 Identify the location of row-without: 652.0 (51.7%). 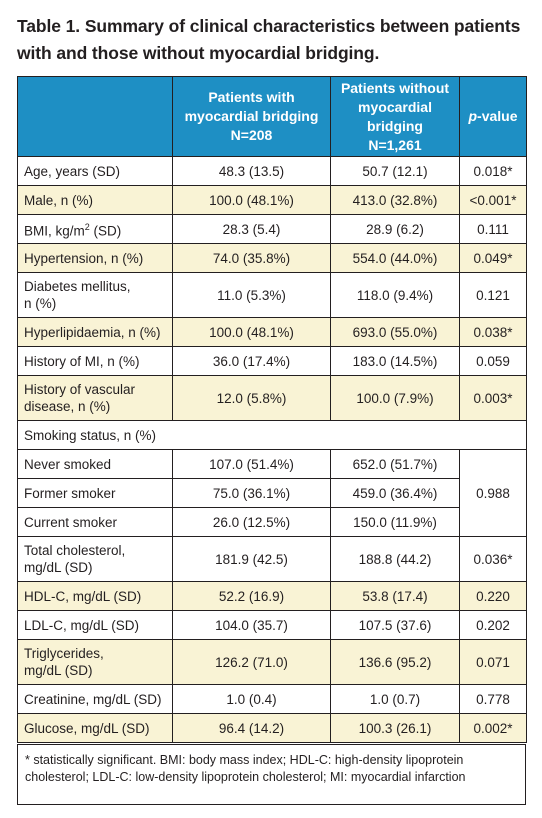
(395, 464).